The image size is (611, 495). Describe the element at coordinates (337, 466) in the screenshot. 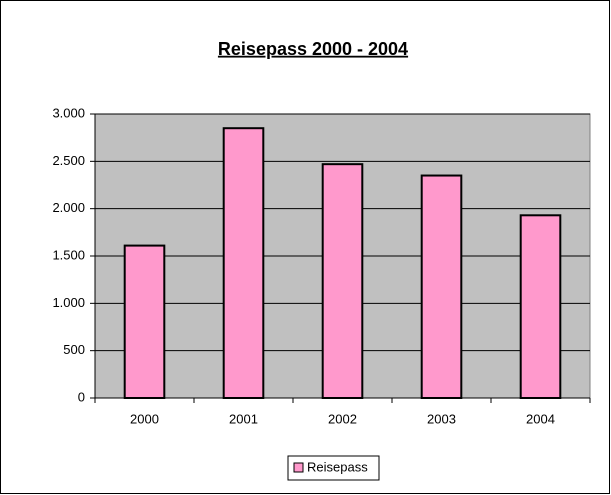

I see `legend-label: Reisepass` at that location.